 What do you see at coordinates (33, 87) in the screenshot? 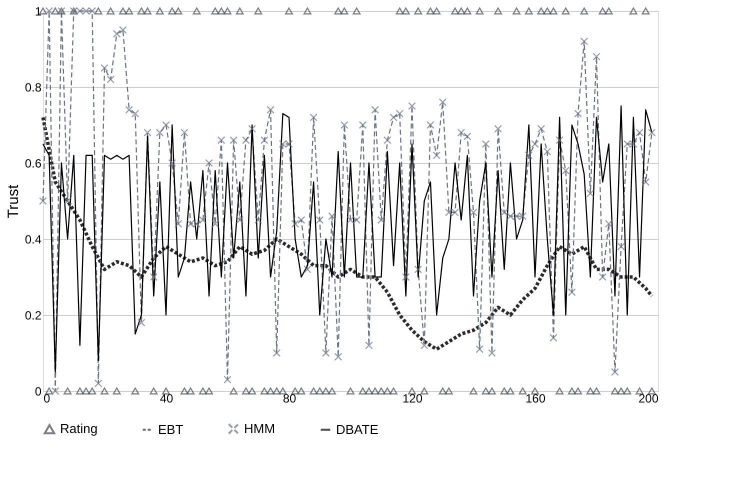
I see `y-tick-label: 0.8` at bounding box center [33, 87].